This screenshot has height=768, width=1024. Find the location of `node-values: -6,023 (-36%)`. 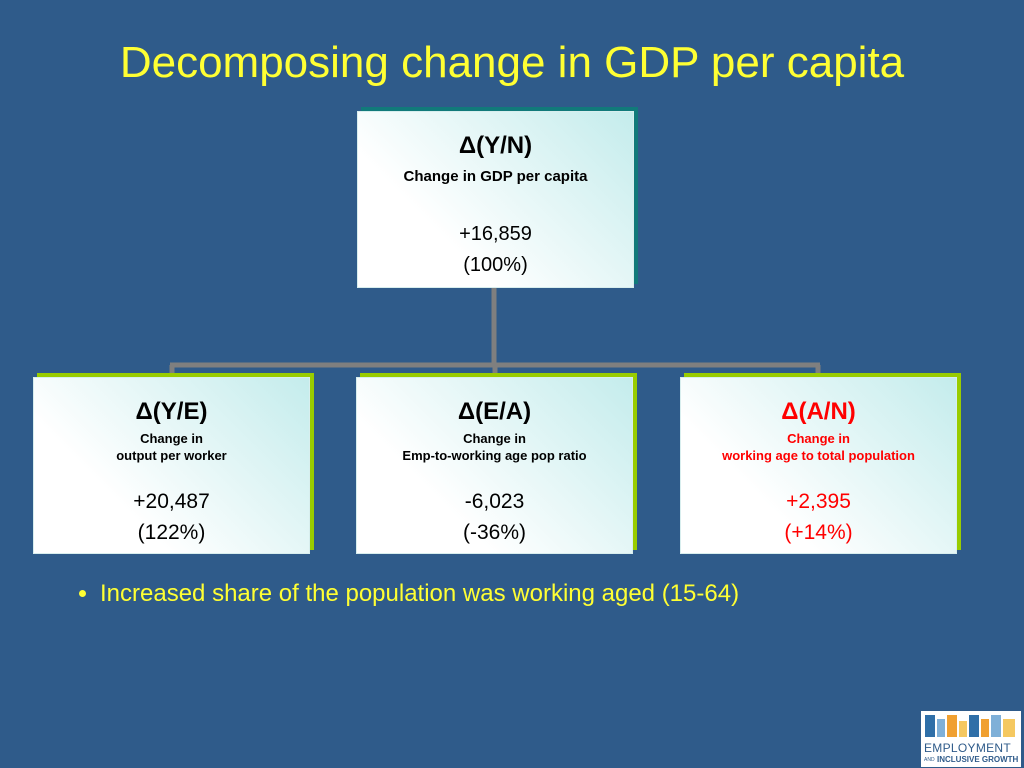

node-values: -6,023 (-36%) is located at coordinates (494, 517).